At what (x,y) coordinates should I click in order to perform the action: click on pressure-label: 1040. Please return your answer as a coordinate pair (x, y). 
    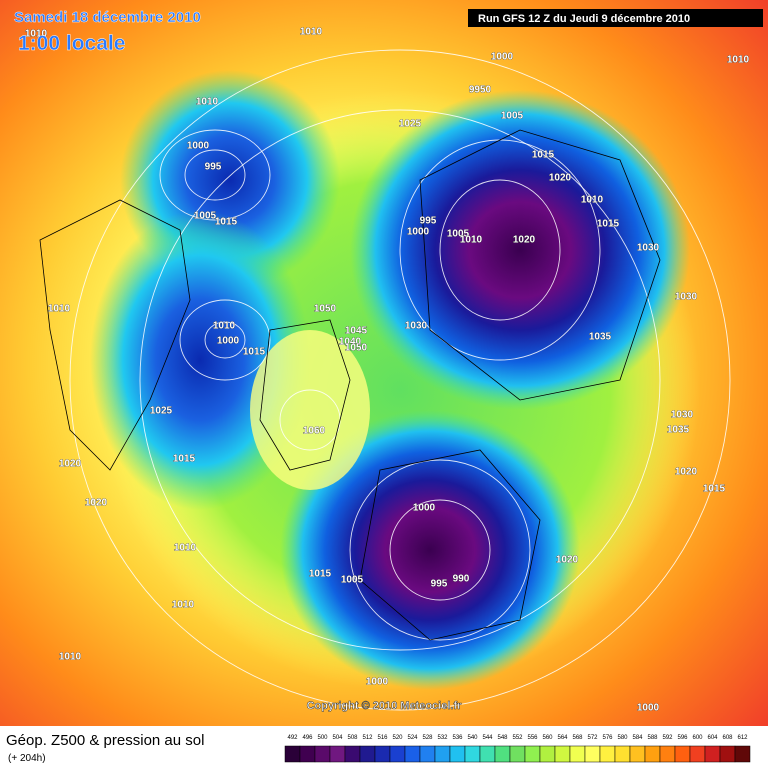
    Looking at the image, I should click on (350, 342).